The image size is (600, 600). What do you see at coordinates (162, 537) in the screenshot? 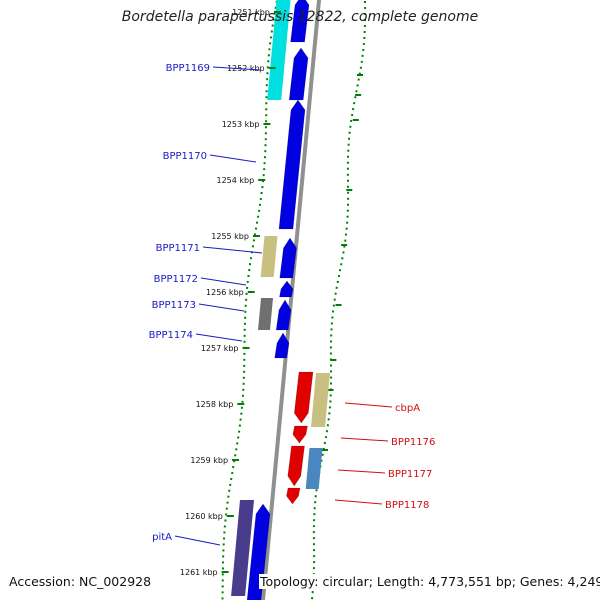
I see `gene-label: pitA` at bounding box center [162, 537].